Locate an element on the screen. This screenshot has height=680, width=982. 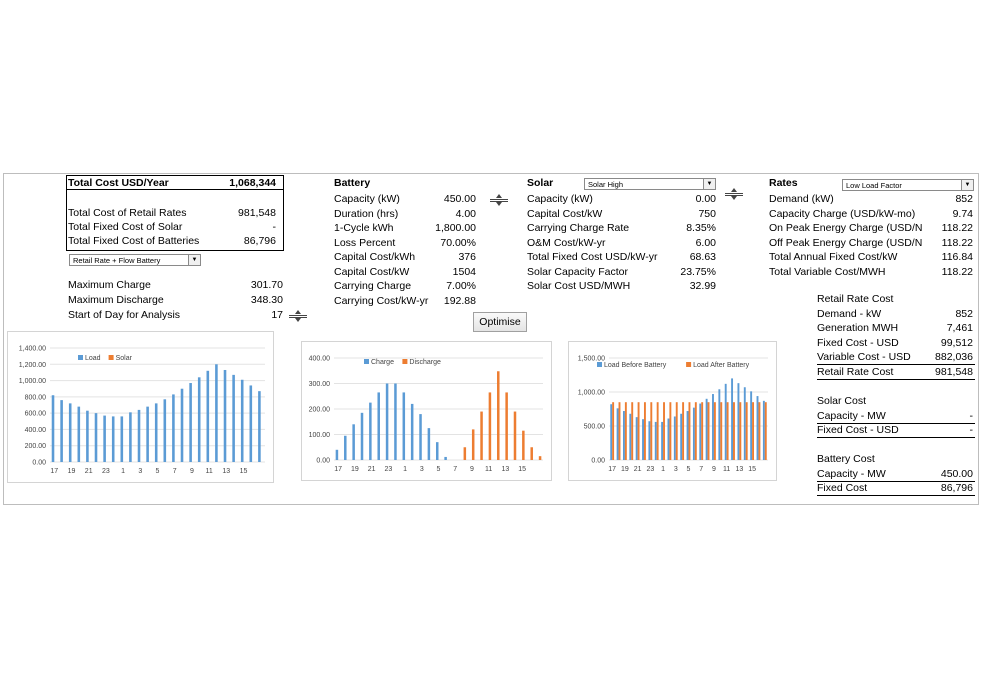
retail-rate-cost-row-value: 99,512 is located at coordinates (956, 342).